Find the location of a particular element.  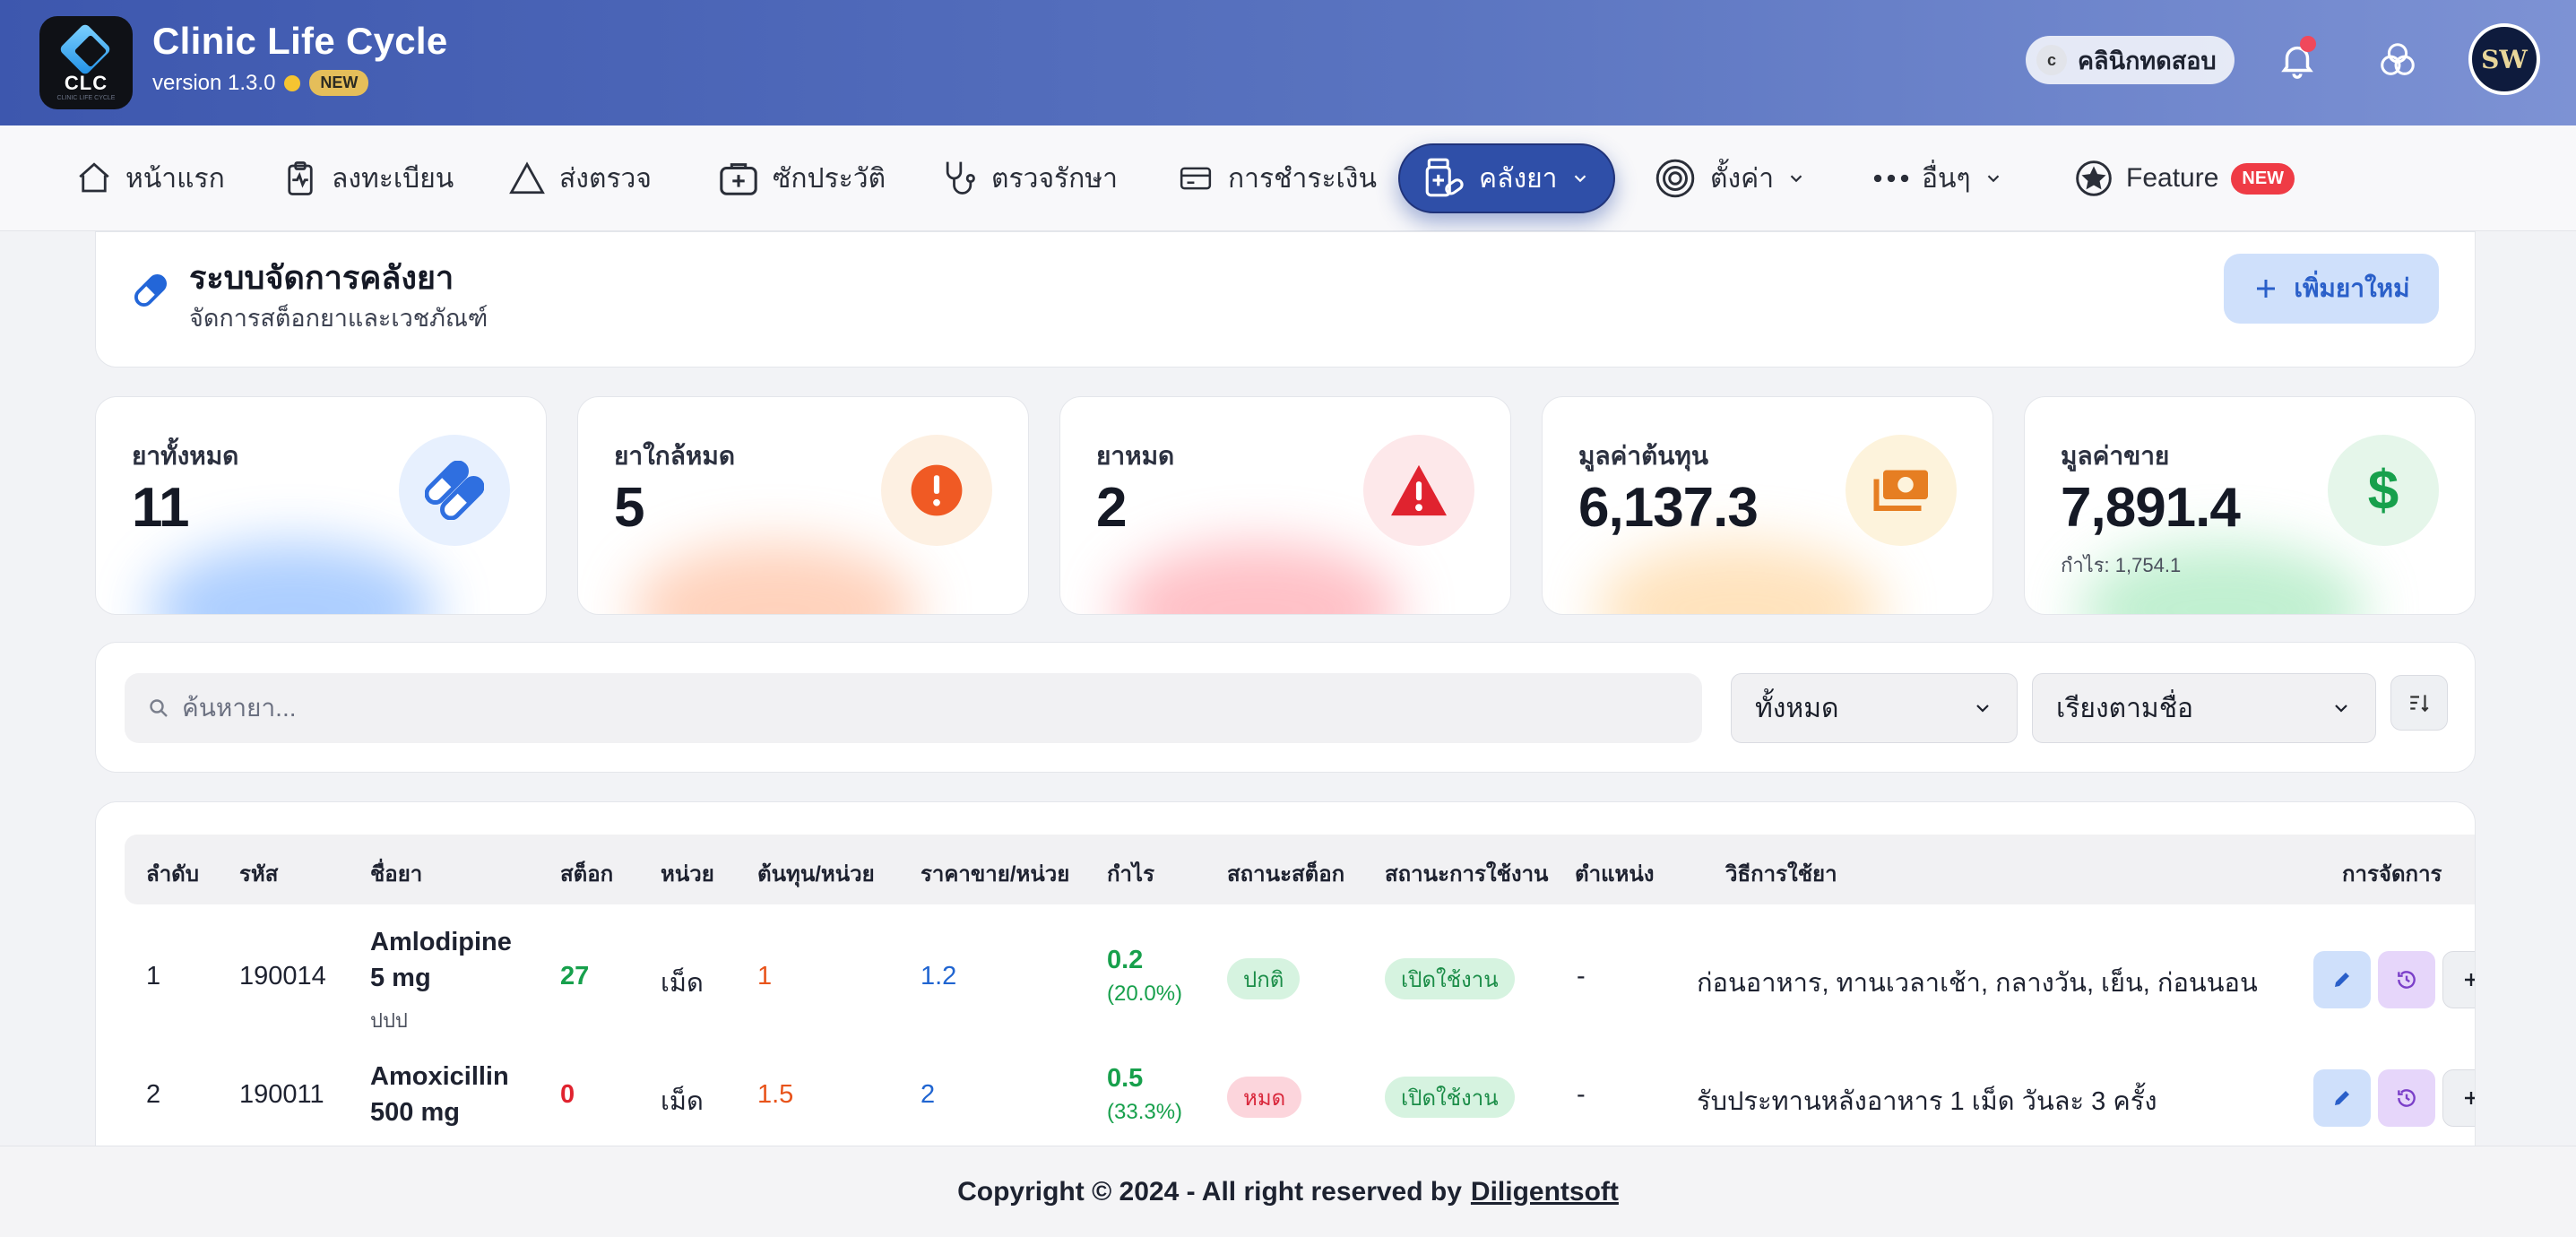

stat-value: 2 is located at coordinates (1111, 508).